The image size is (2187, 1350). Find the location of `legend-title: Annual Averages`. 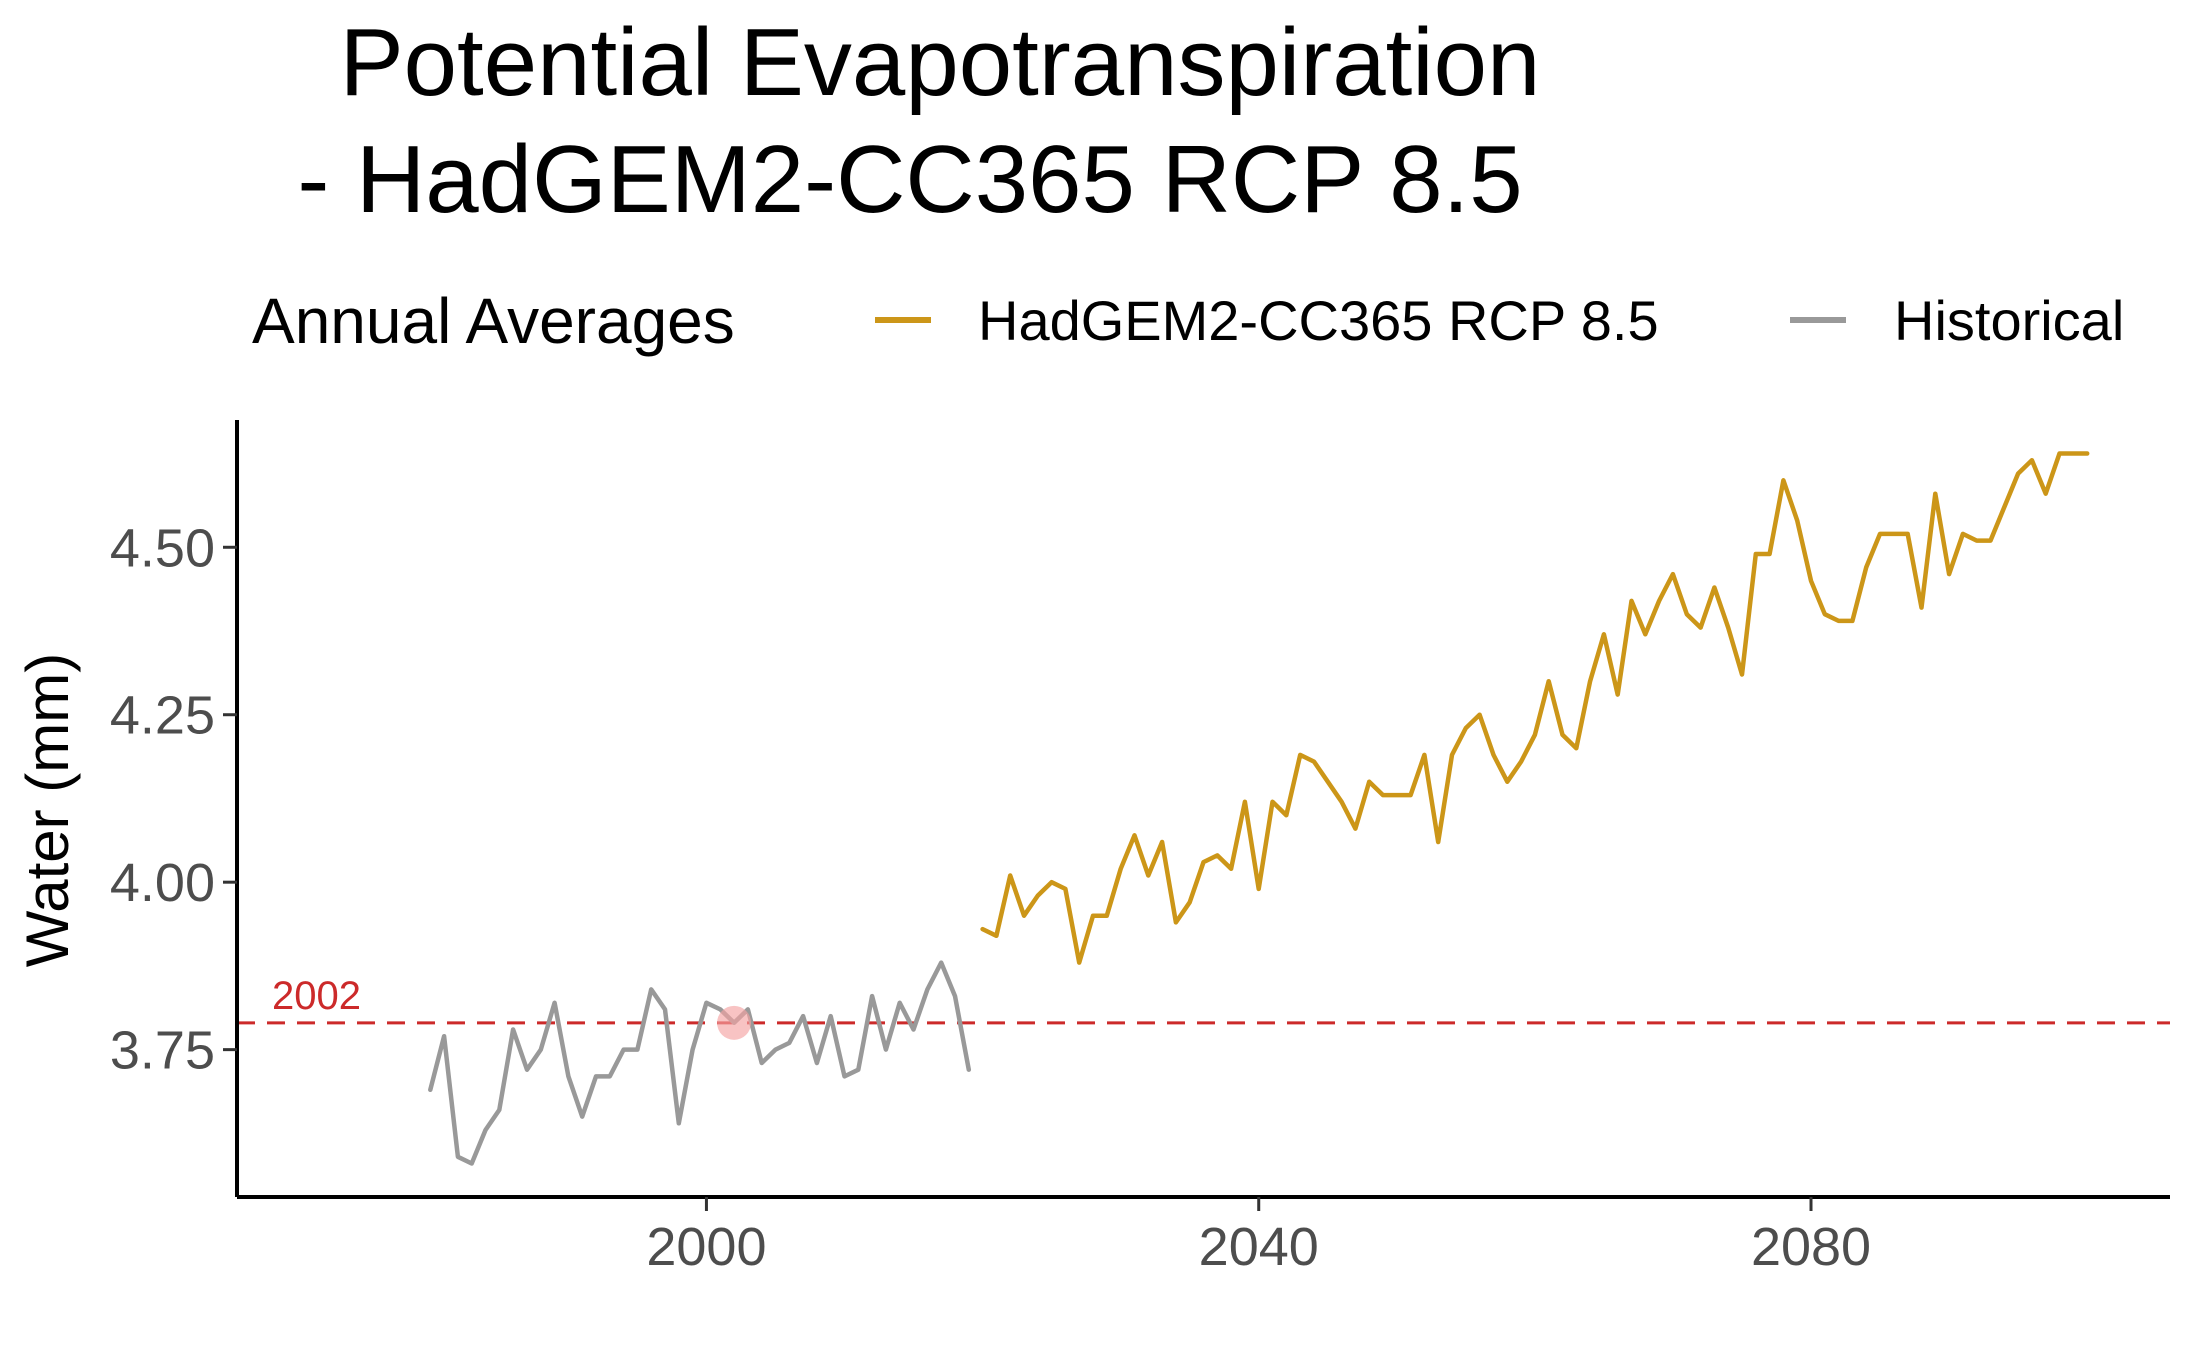

legend-title: Annual Averages is located at coordinates (493, 321).